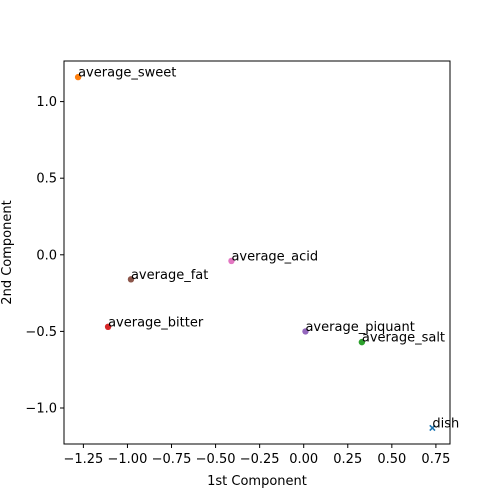  Describe the element at coordinates (46, 179) in the screenshot. I see `y-tick-label: 0.5` at that location.